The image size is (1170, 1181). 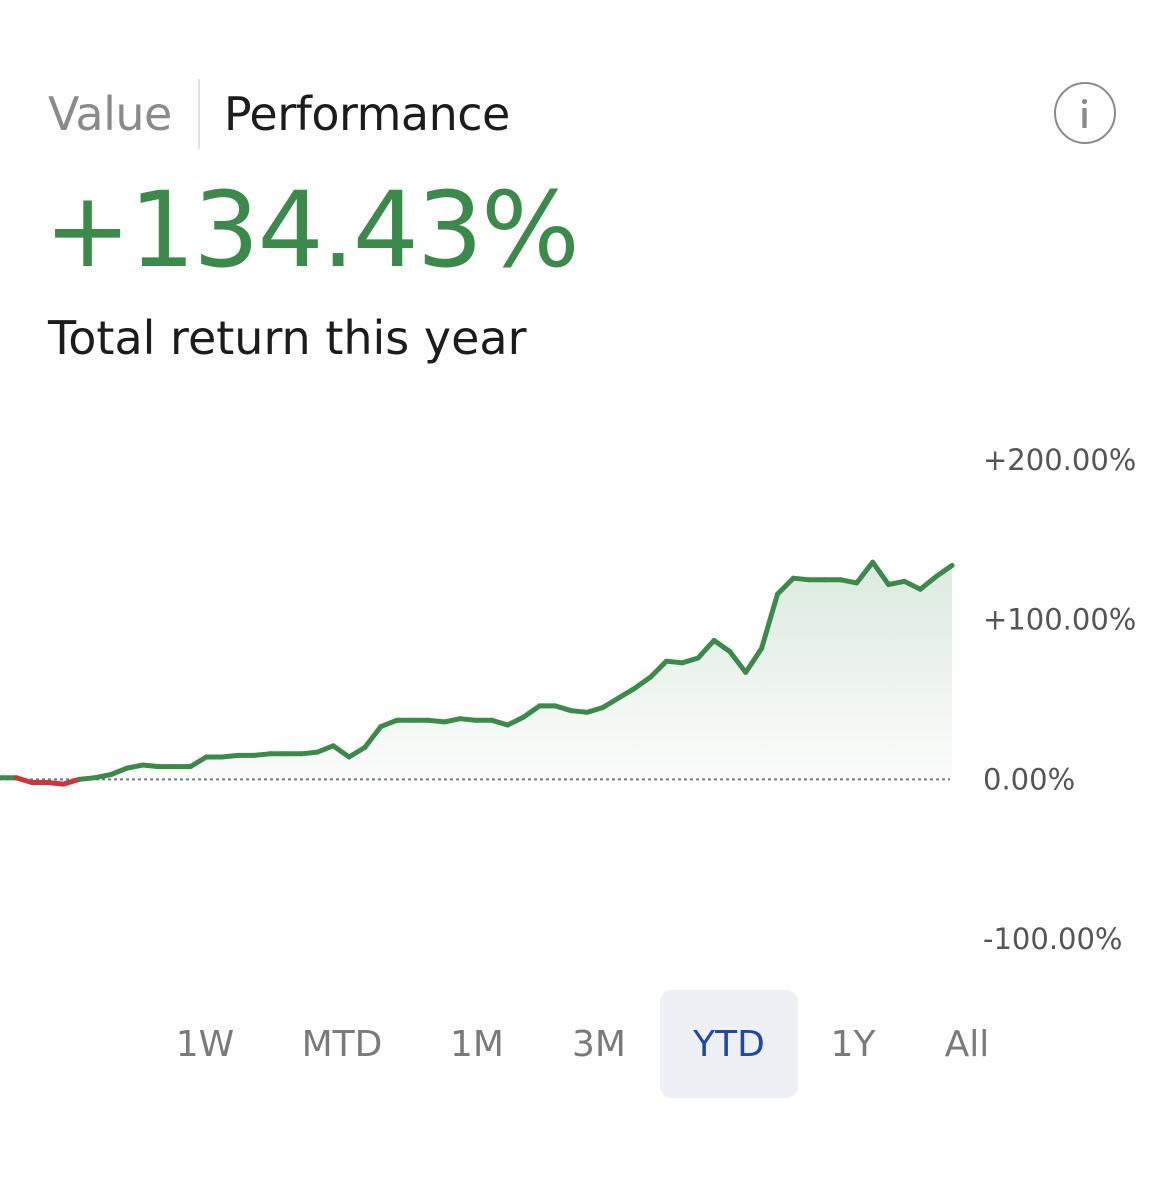 I want to click on range-1w: 1W, so click(x=205, y=1044).